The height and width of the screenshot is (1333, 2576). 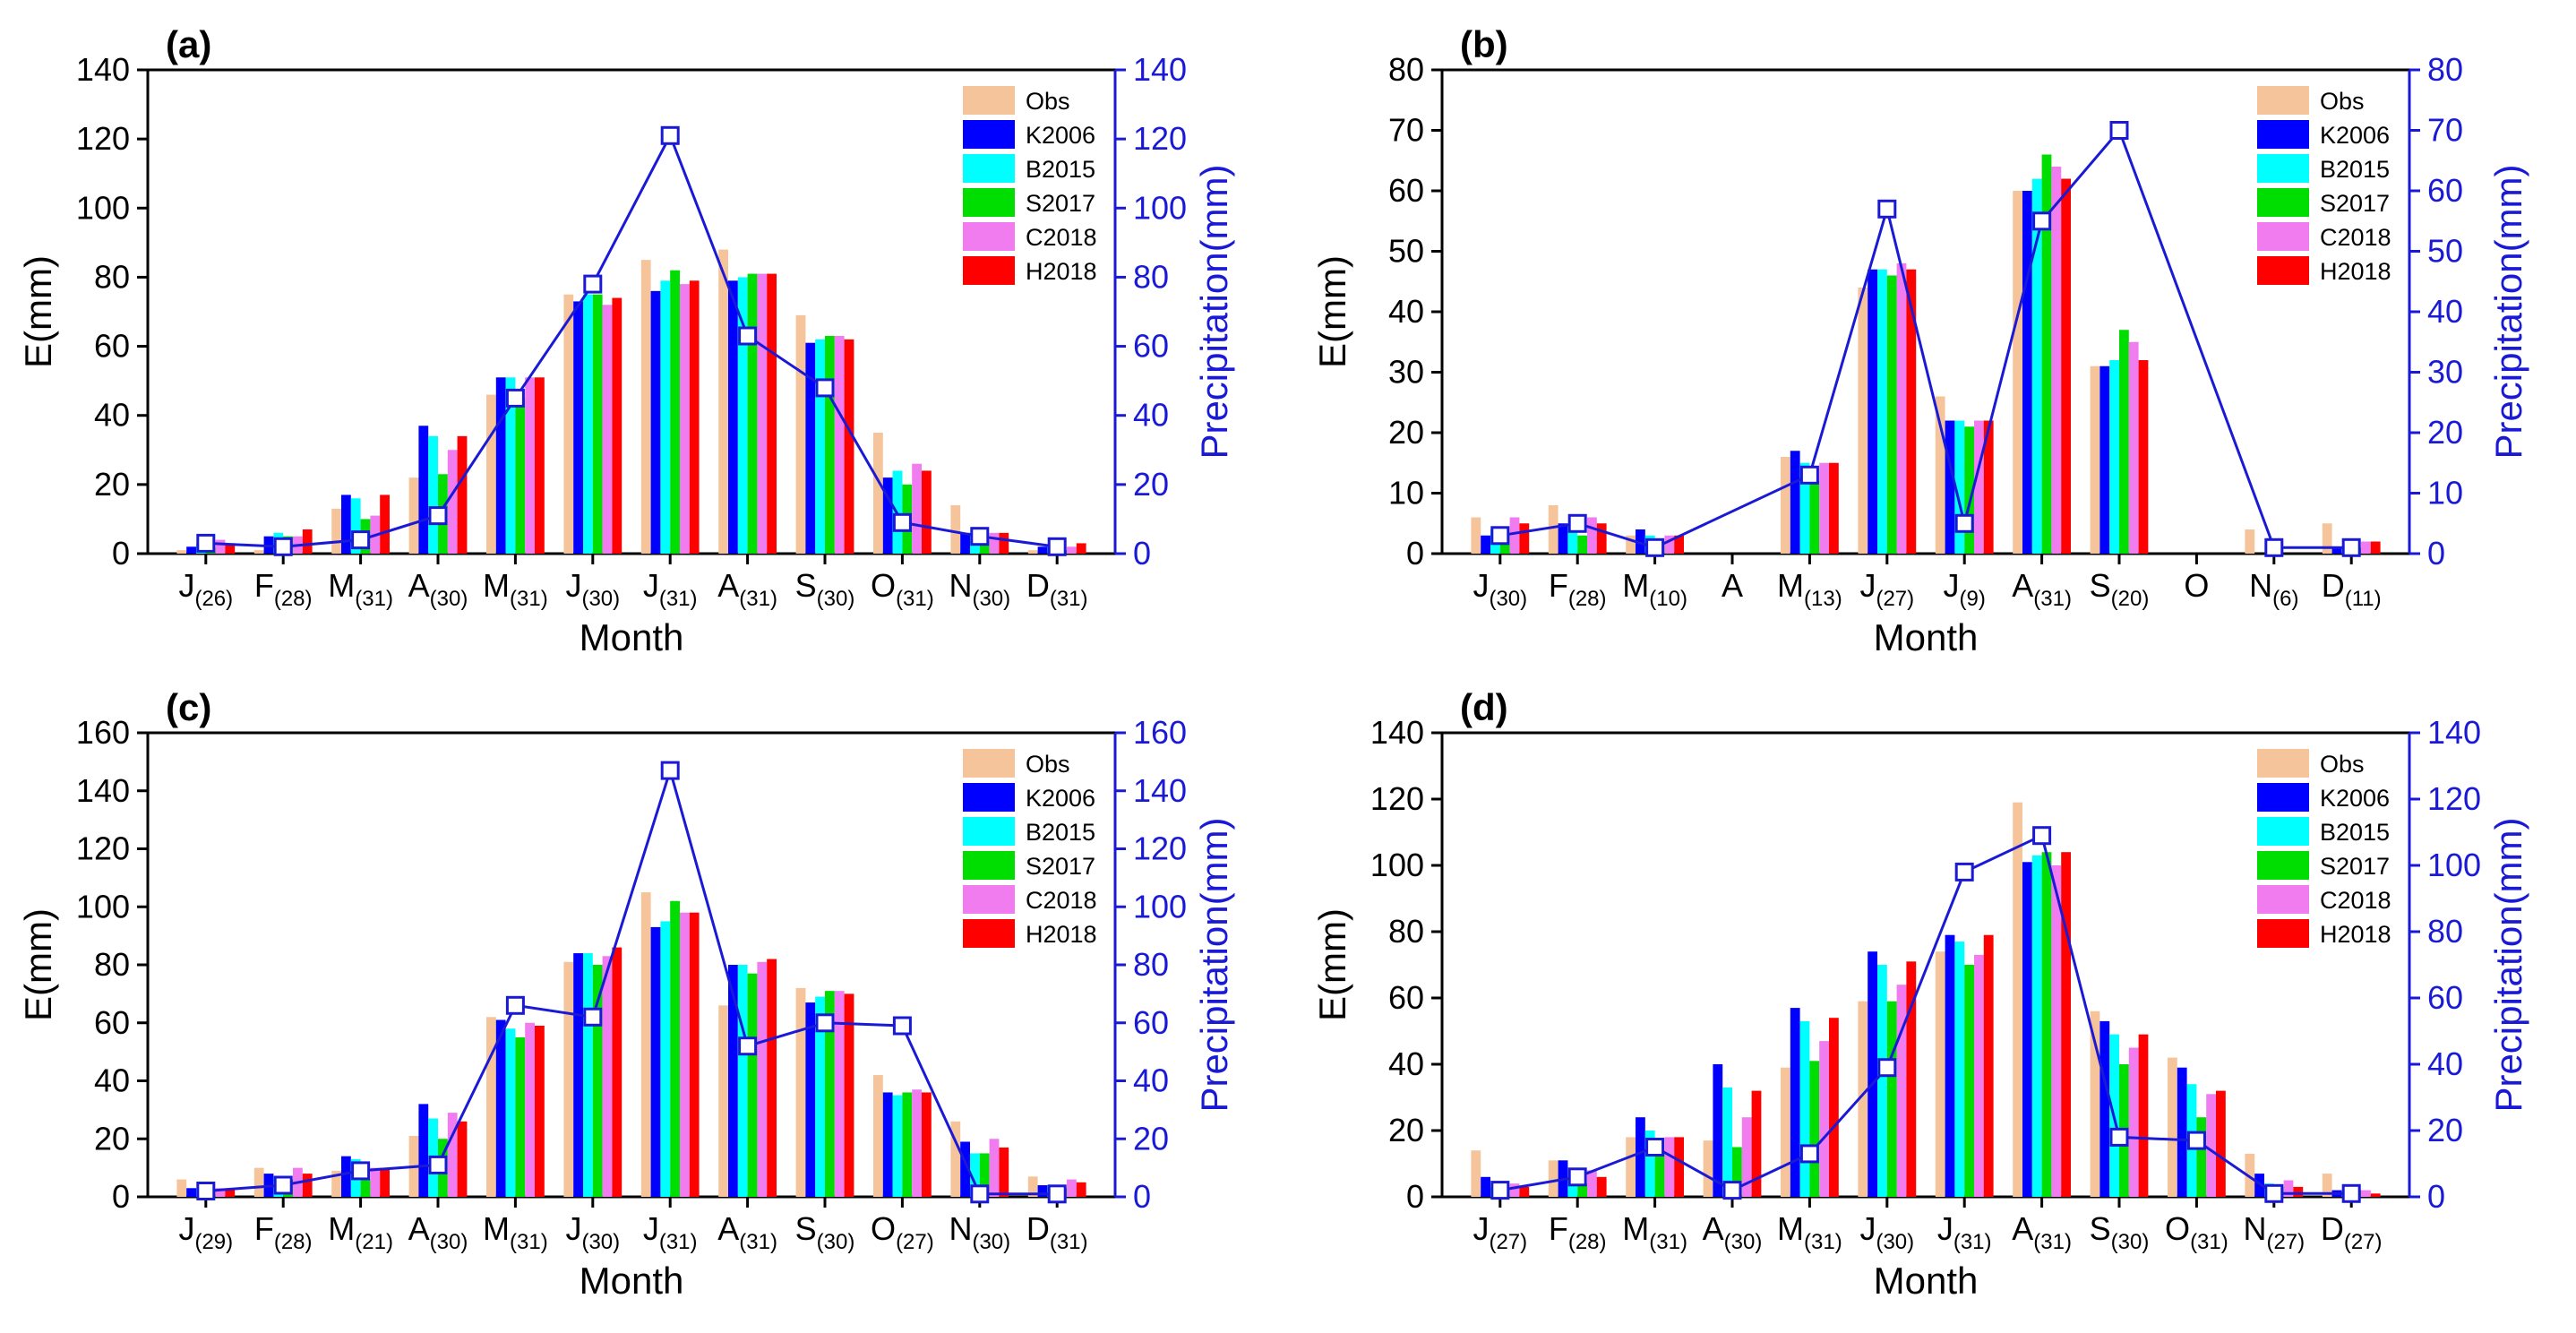 I want to click on x-tick-label: A, so click(x=1732, y=585).